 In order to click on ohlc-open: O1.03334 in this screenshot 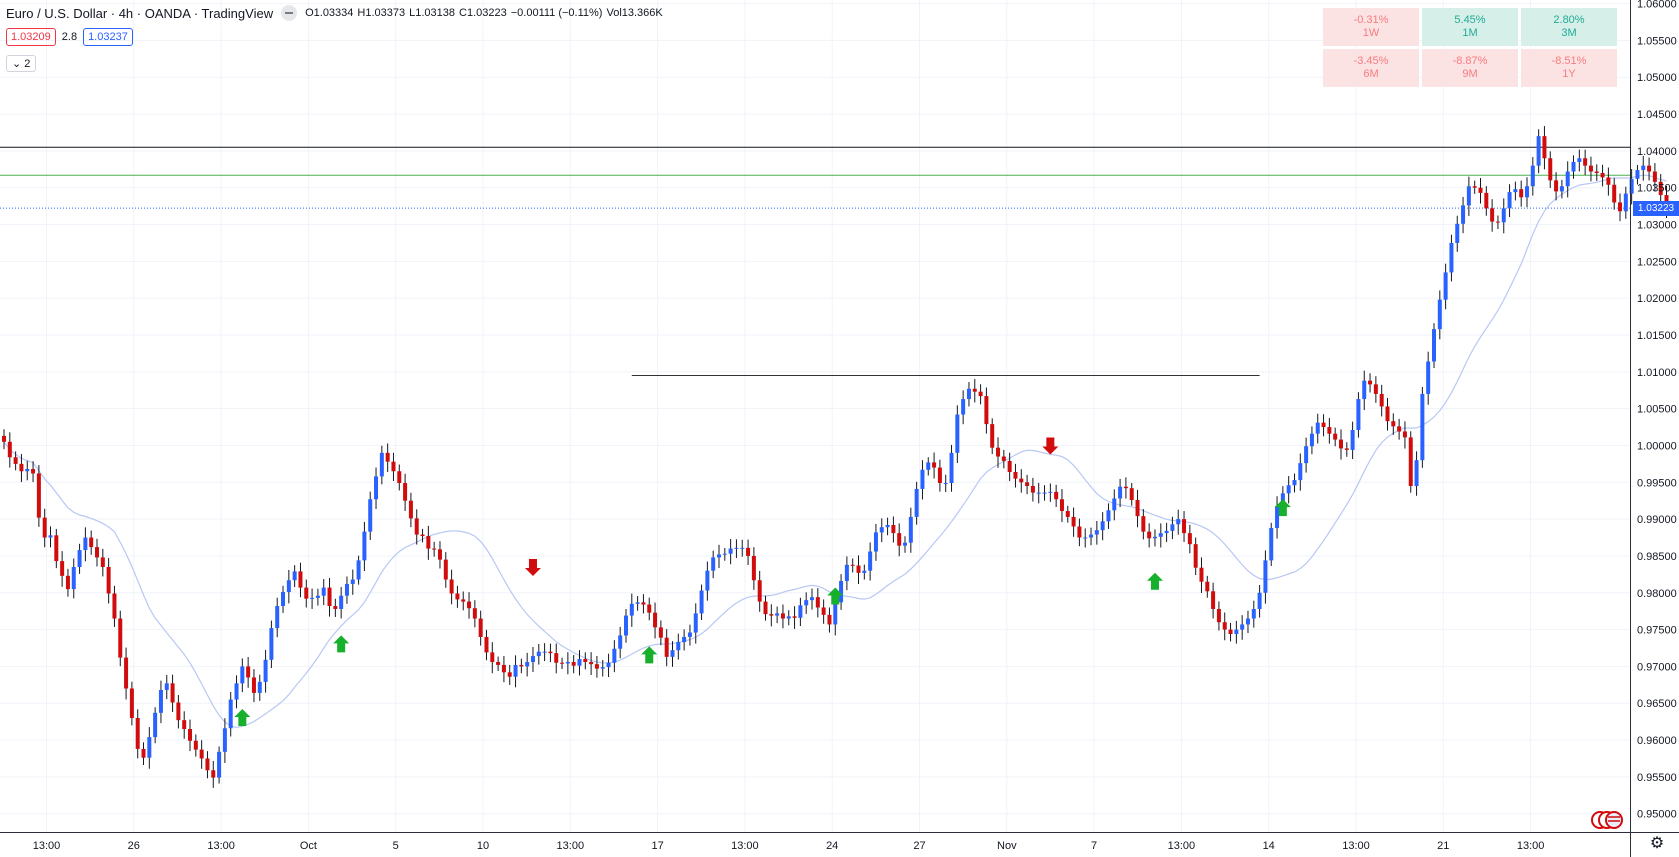, I will do `click(329, 13)`.